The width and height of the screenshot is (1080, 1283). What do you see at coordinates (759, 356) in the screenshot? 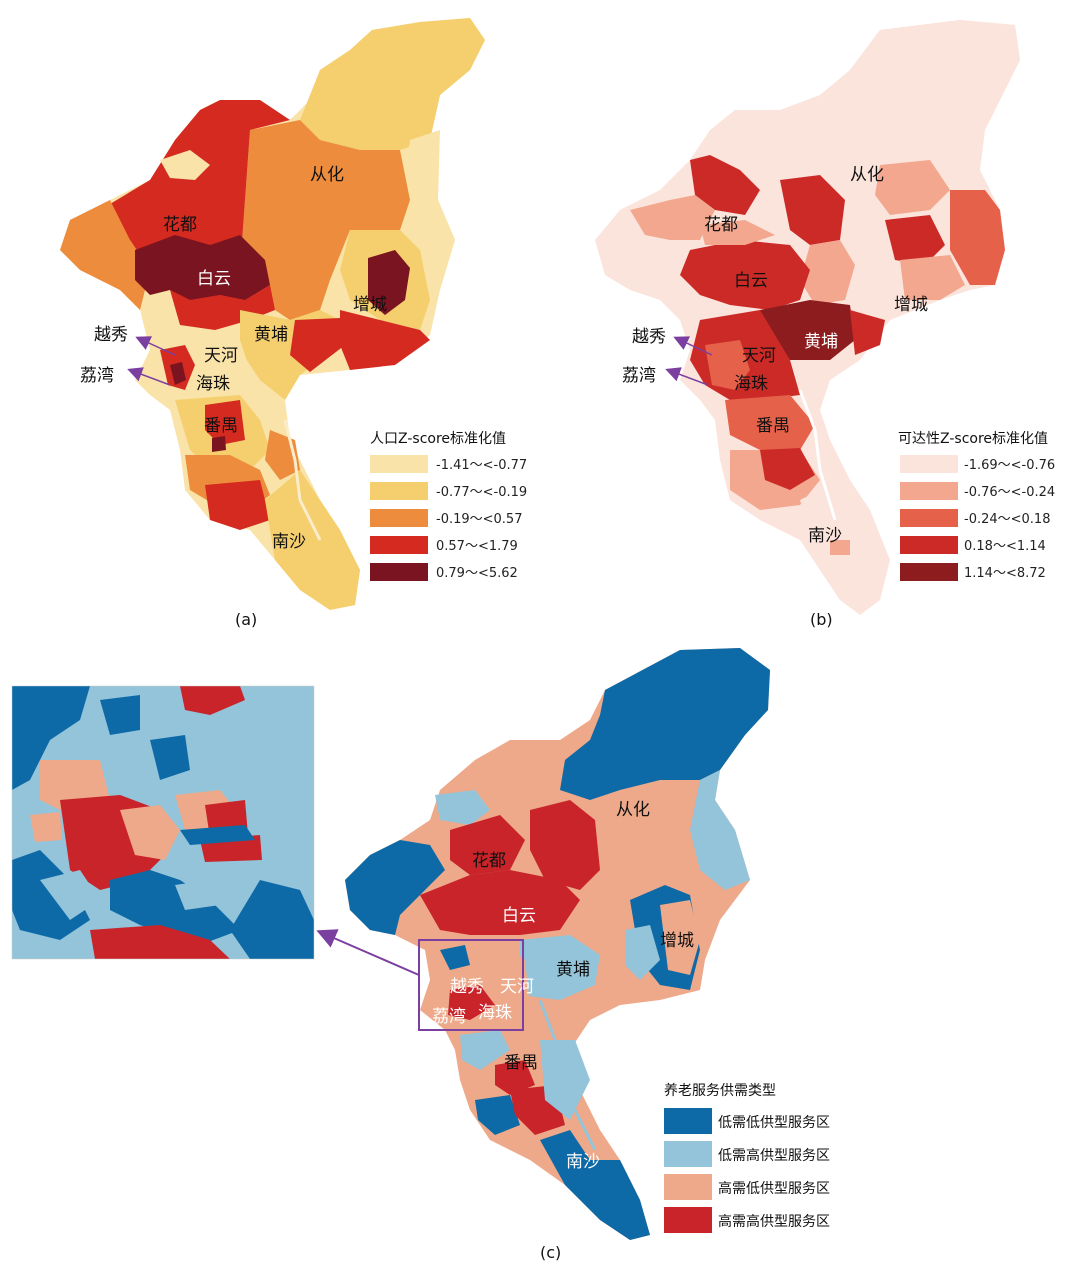
I see `label-b-tianhe: 天河` at bounding box center [759, 356].